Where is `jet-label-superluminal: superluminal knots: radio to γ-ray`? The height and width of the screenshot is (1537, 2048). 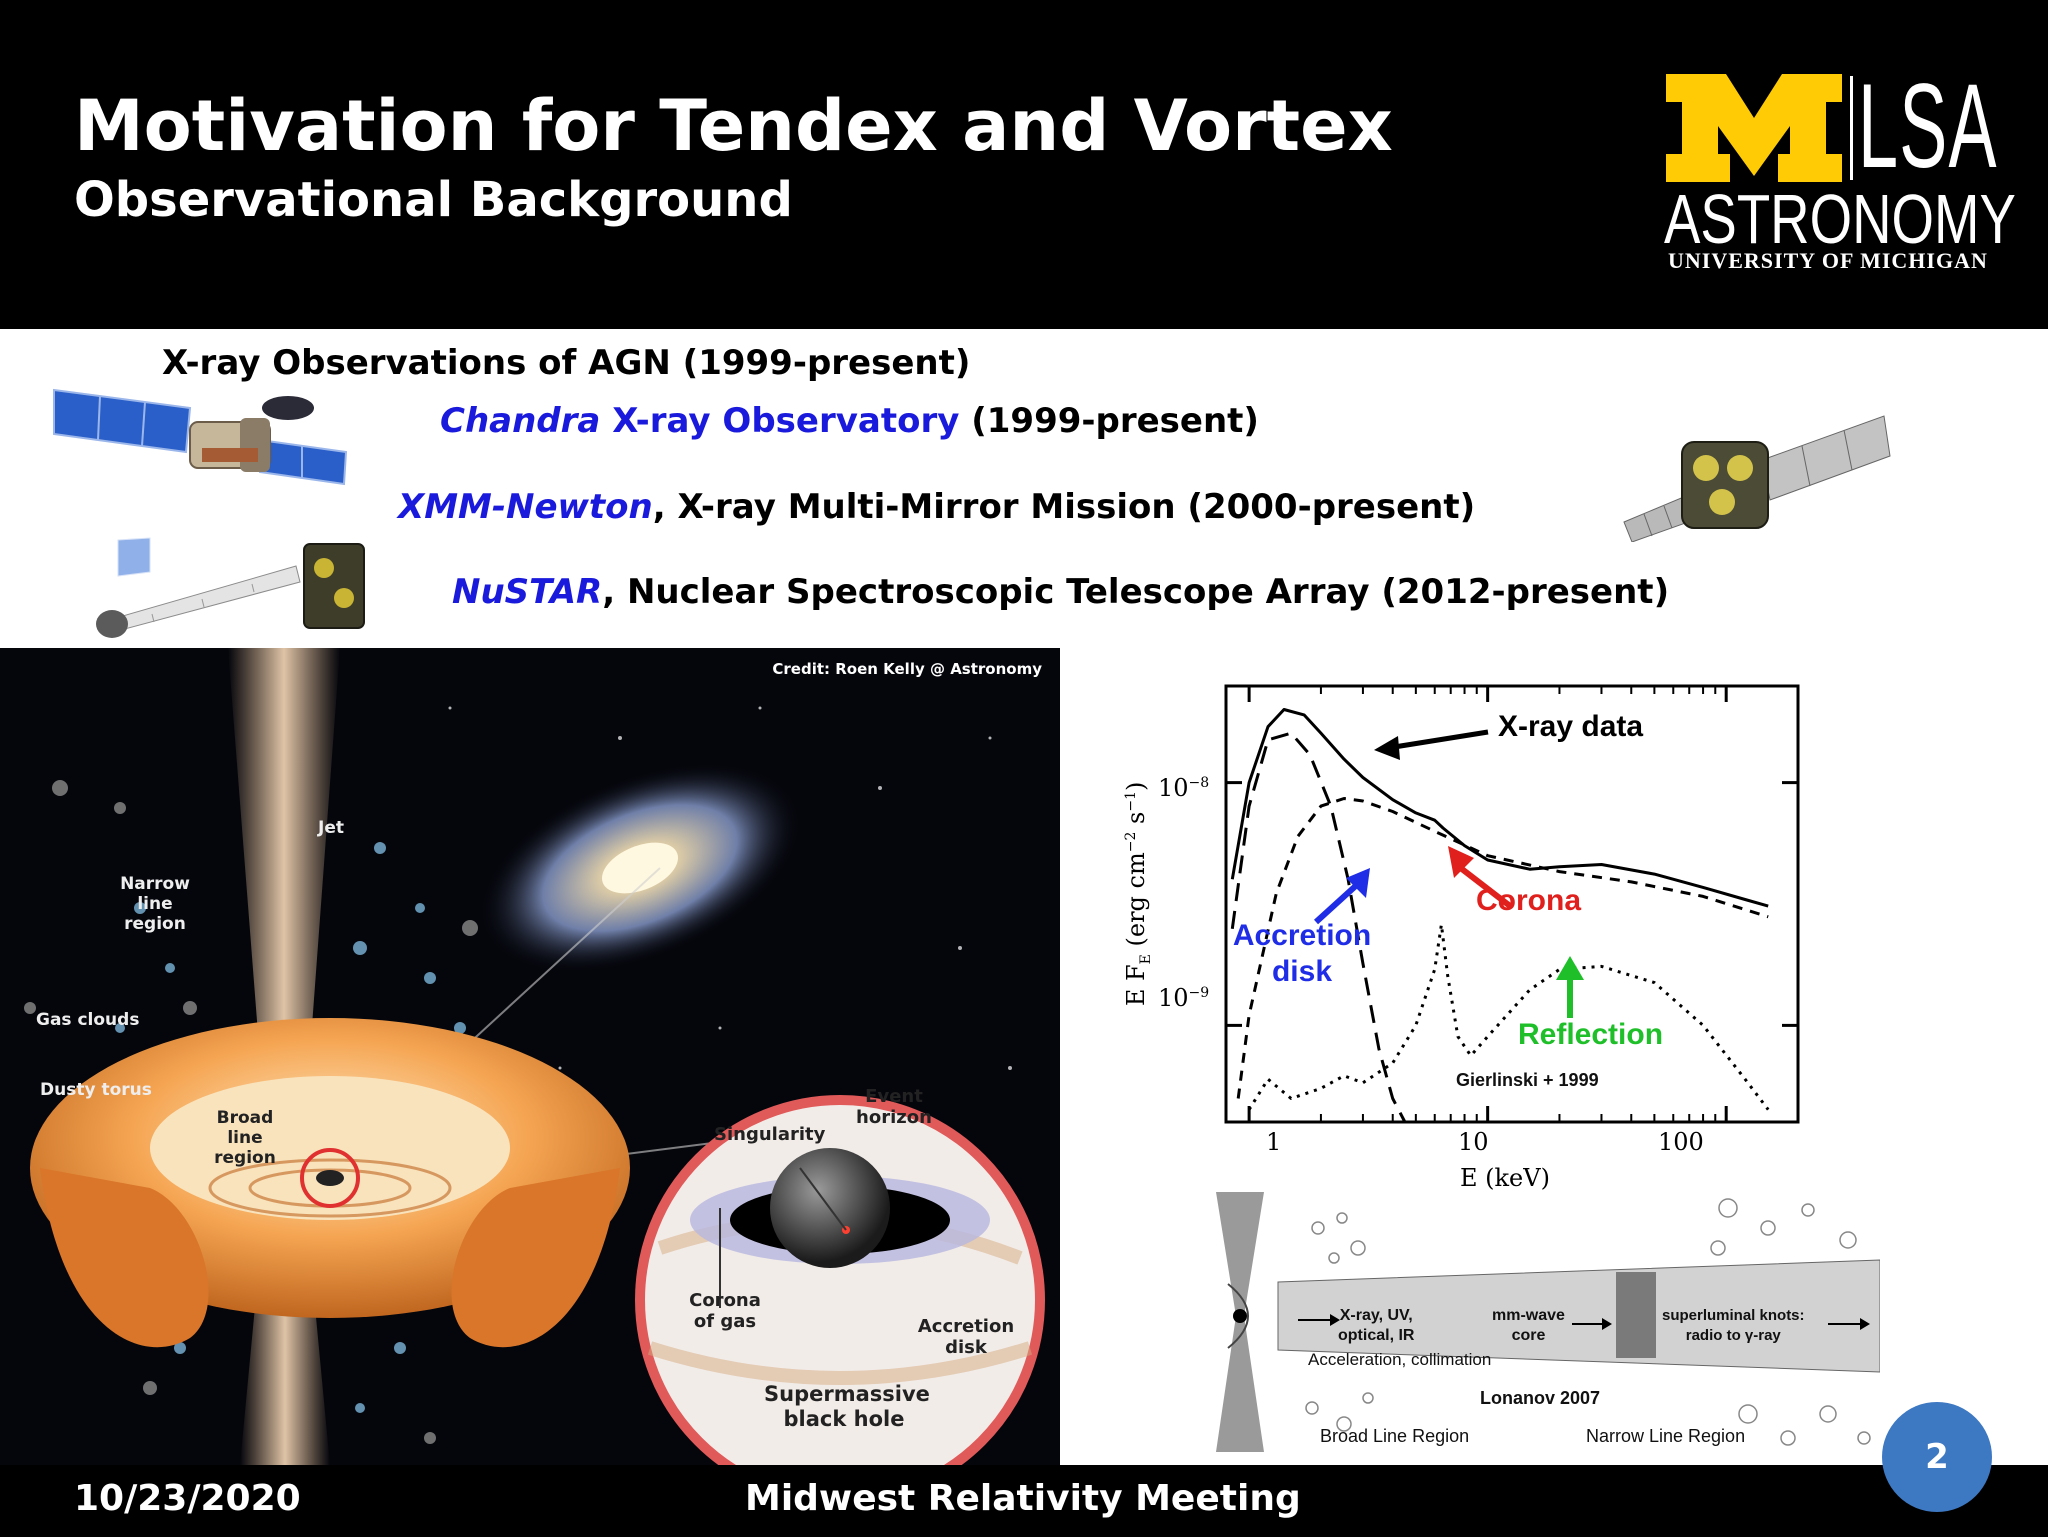
jet-label-superluminal: superluminal knots: radio to γ-ray is located at coordinates (1733, 1325).